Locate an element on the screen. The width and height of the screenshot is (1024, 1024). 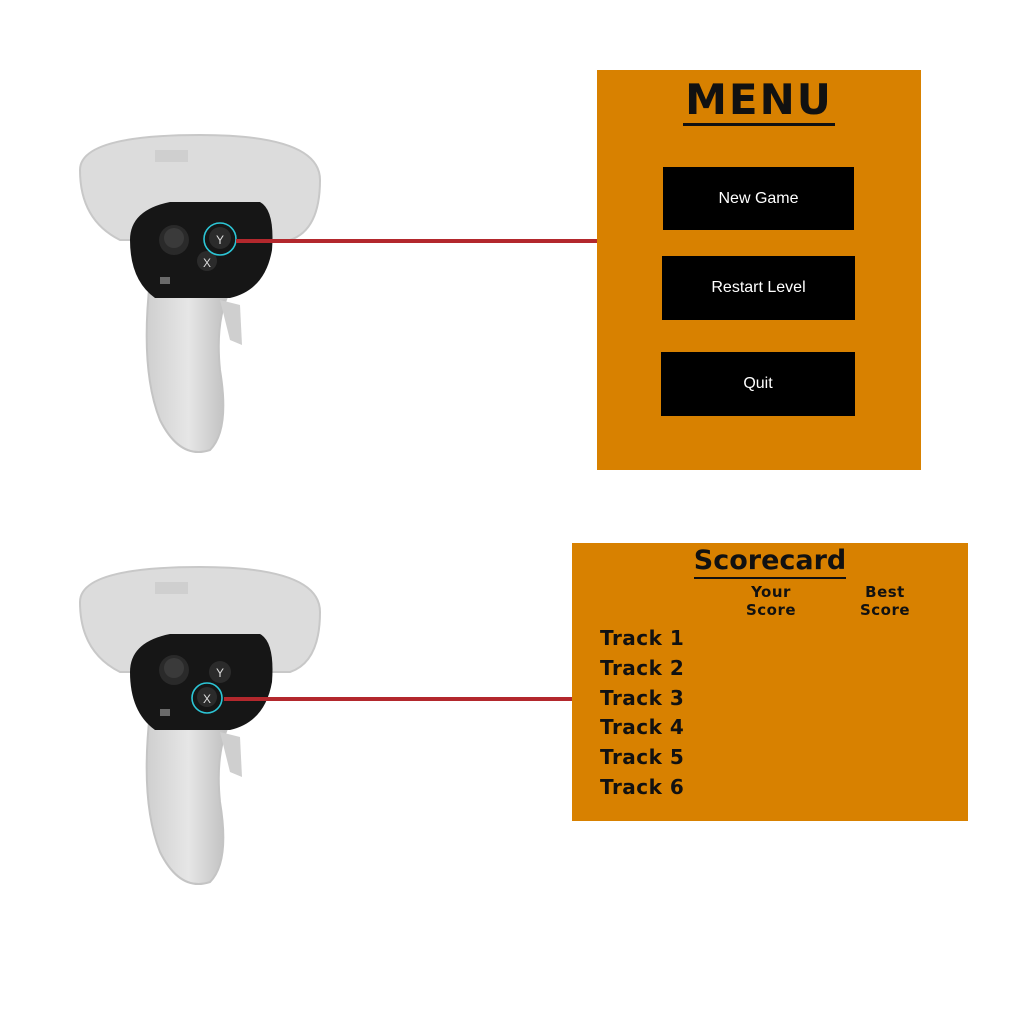
new-game-button: New Game is located at coordinates (758, 198).